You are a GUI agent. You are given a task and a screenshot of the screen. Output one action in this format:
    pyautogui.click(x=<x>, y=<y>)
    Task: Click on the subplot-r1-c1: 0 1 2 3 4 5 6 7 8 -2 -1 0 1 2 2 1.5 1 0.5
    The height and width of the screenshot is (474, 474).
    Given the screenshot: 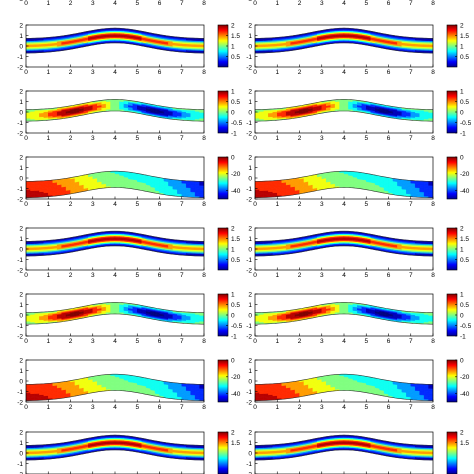 What is the action you would take?
    pyautogui.click(x=357, y=49)
    